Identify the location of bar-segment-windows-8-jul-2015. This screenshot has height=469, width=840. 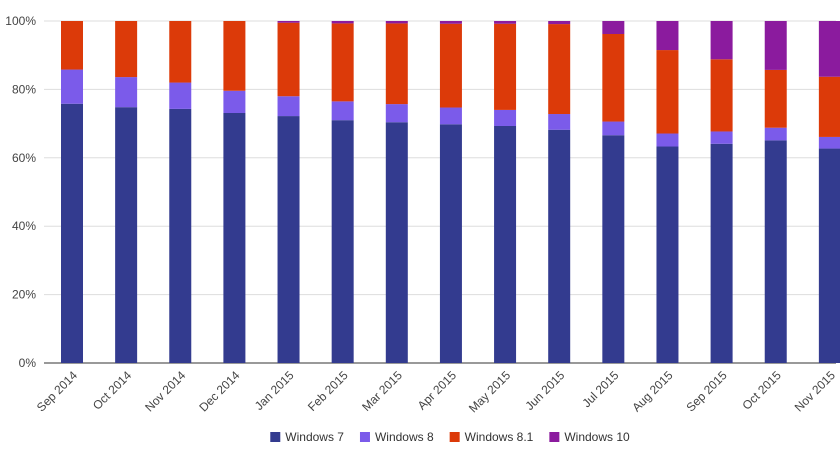
(613, 128).